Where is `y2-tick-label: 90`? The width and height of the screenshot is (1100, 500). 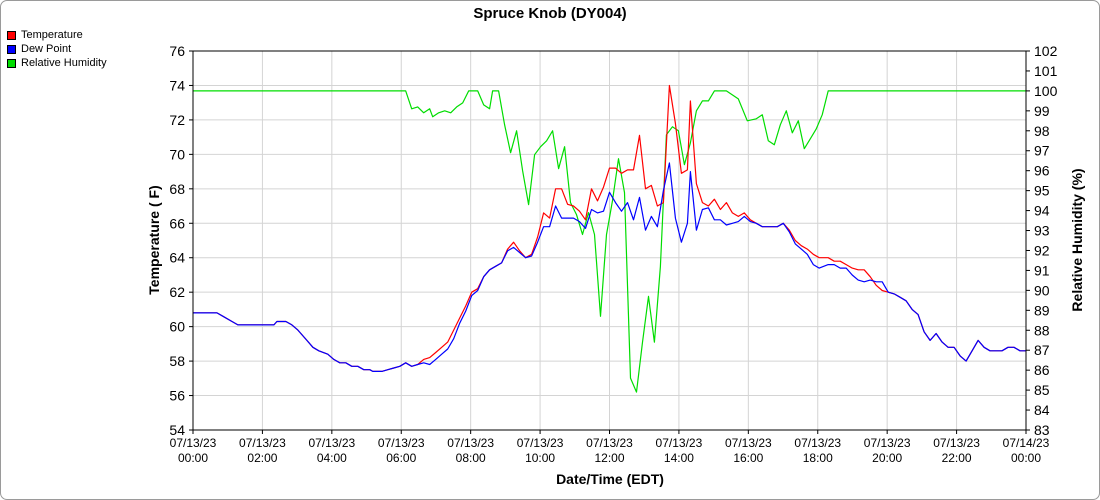 y2-tick-label: 90 is located at coordinates (1042, 290).